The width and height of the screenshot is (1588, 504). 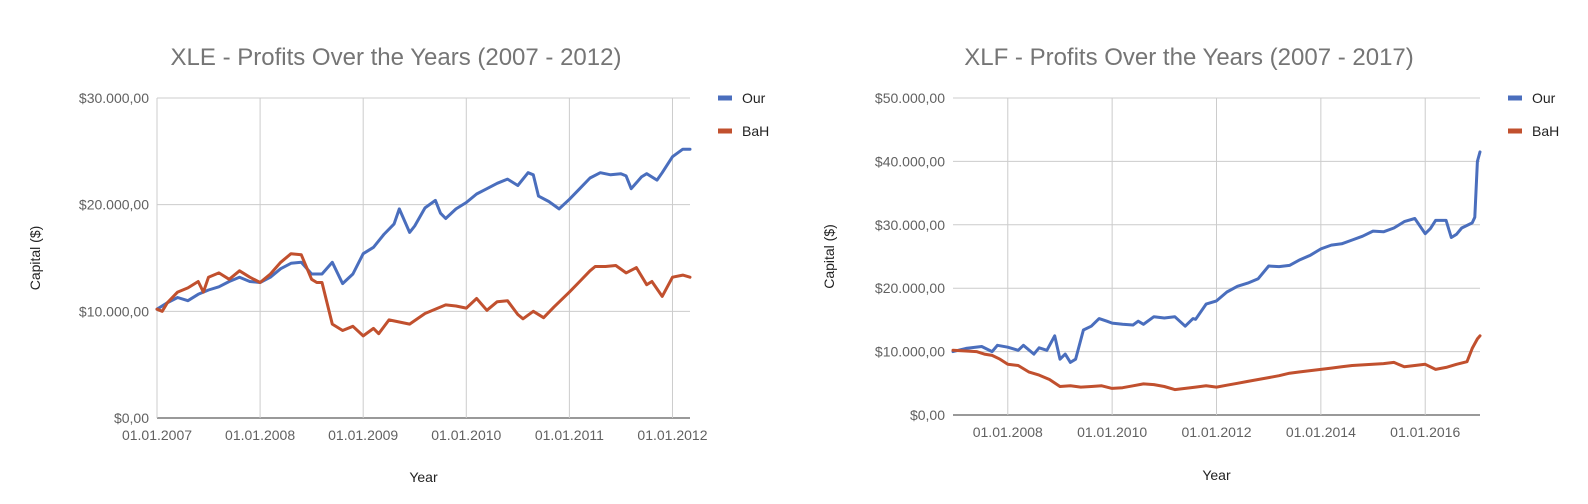 I want to click on x-tick-label: 01.01.2007, so click(x=157, y=435).